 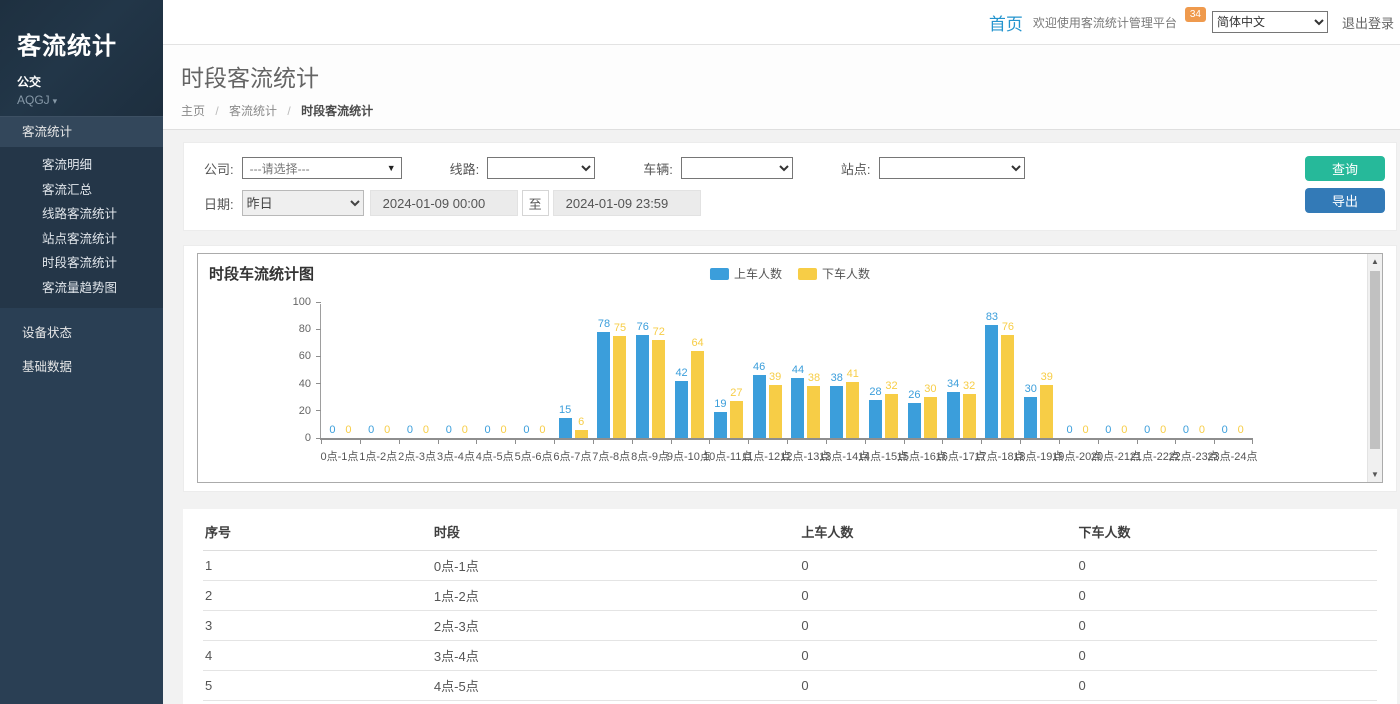 I want to click on app-logo: 客流统计, so click(x=67, y=46).